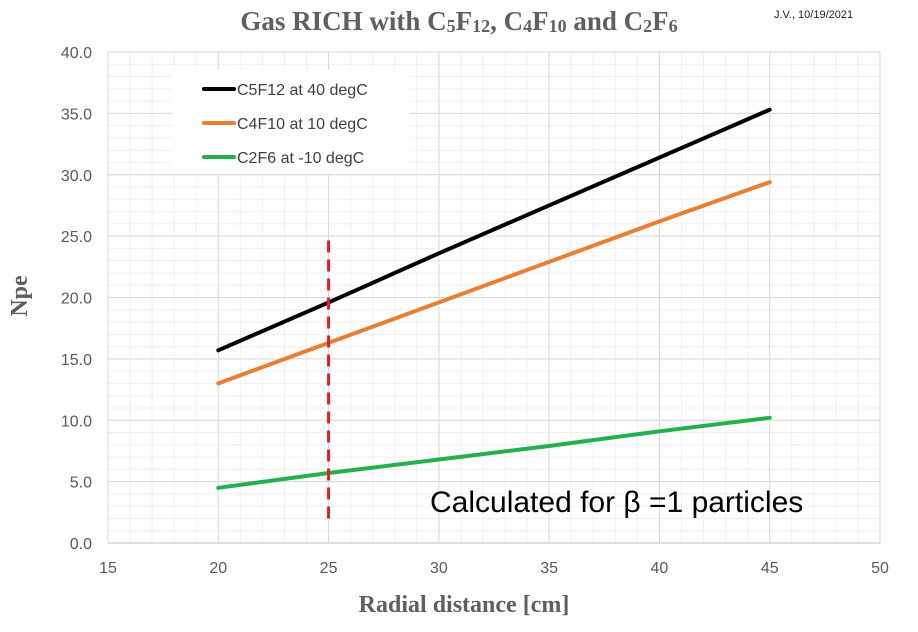 The height and width of the screenshot is (632, 918). I want to click on legend-label-1: C5F12 at 40 degC, so click(302, 90).